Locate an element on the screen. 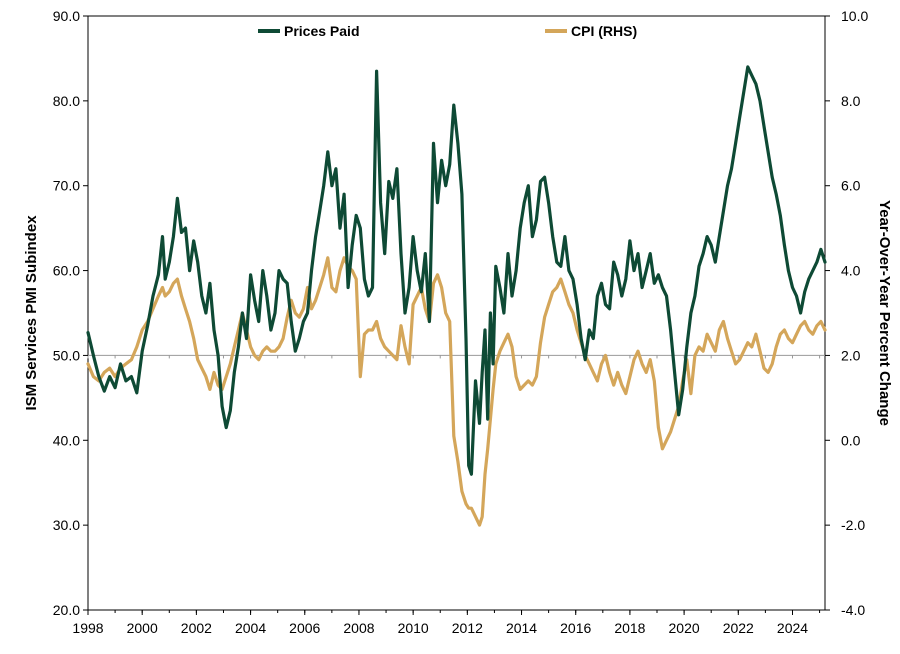 The image size is (900, 654). x-tick-label-2008: 2008 is located at coordinates (358, 628).